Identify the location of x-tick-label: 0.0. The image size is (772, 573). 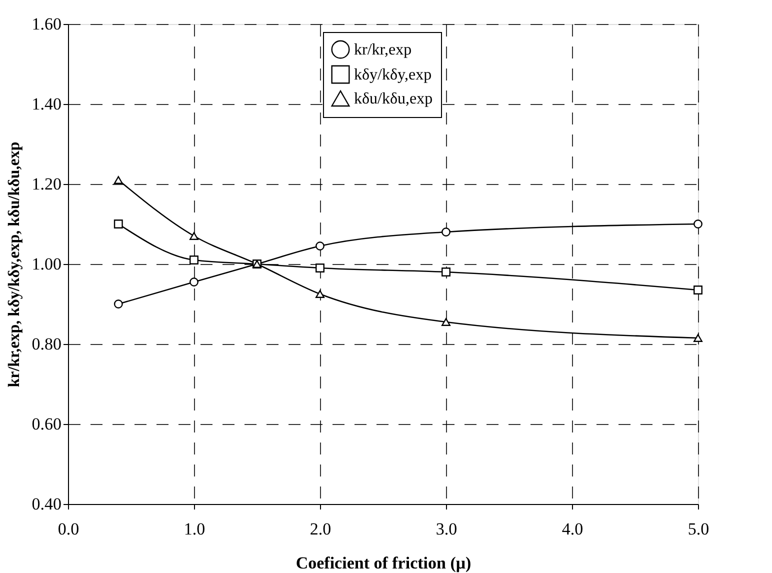
(69, 529).